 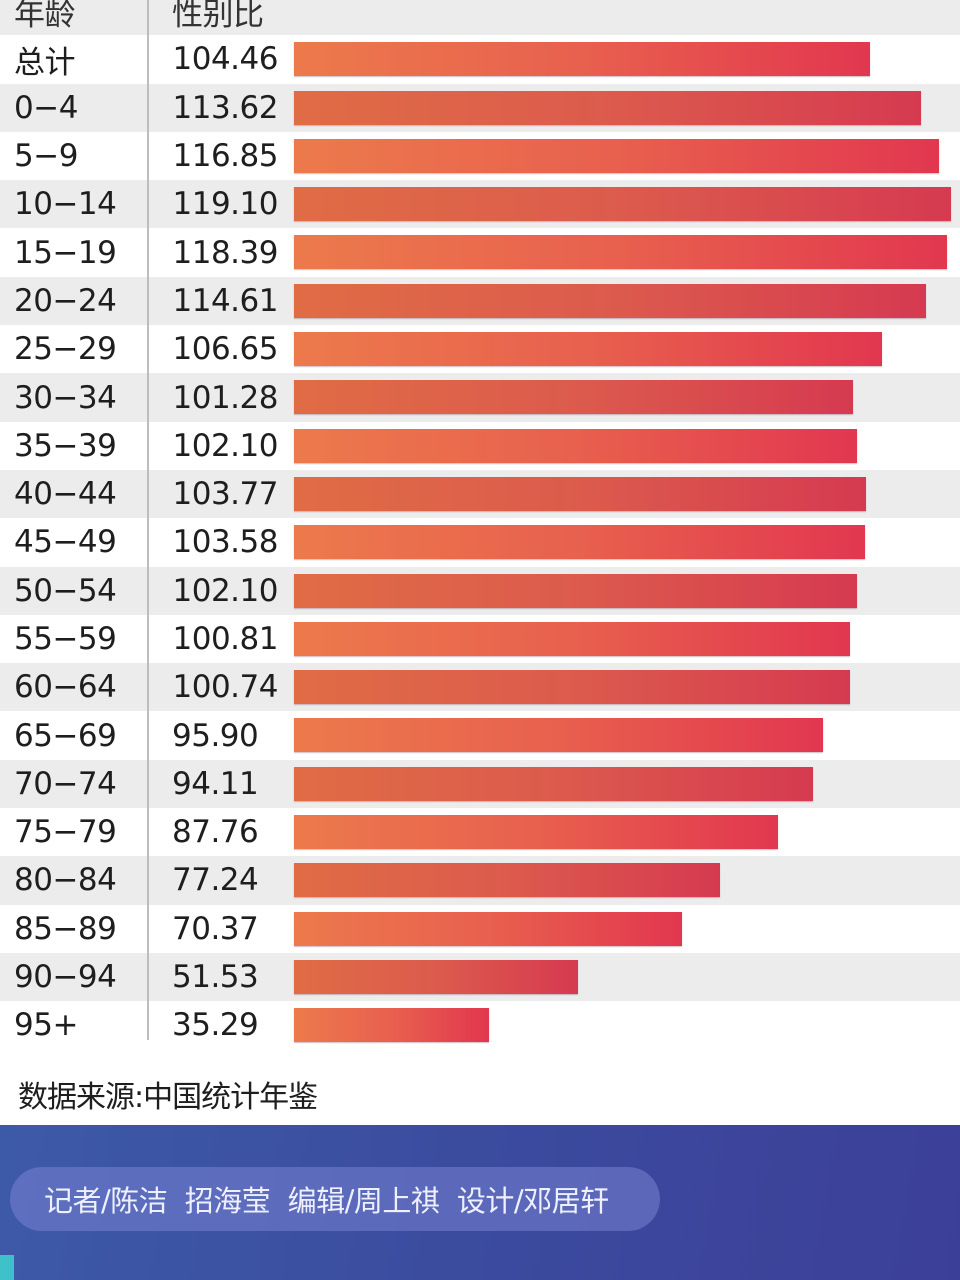 What do you see at coordinates (225, 107) in the screenshot?
I see `sex-ratio-value: 113.62` at bounding box center [225, 107].